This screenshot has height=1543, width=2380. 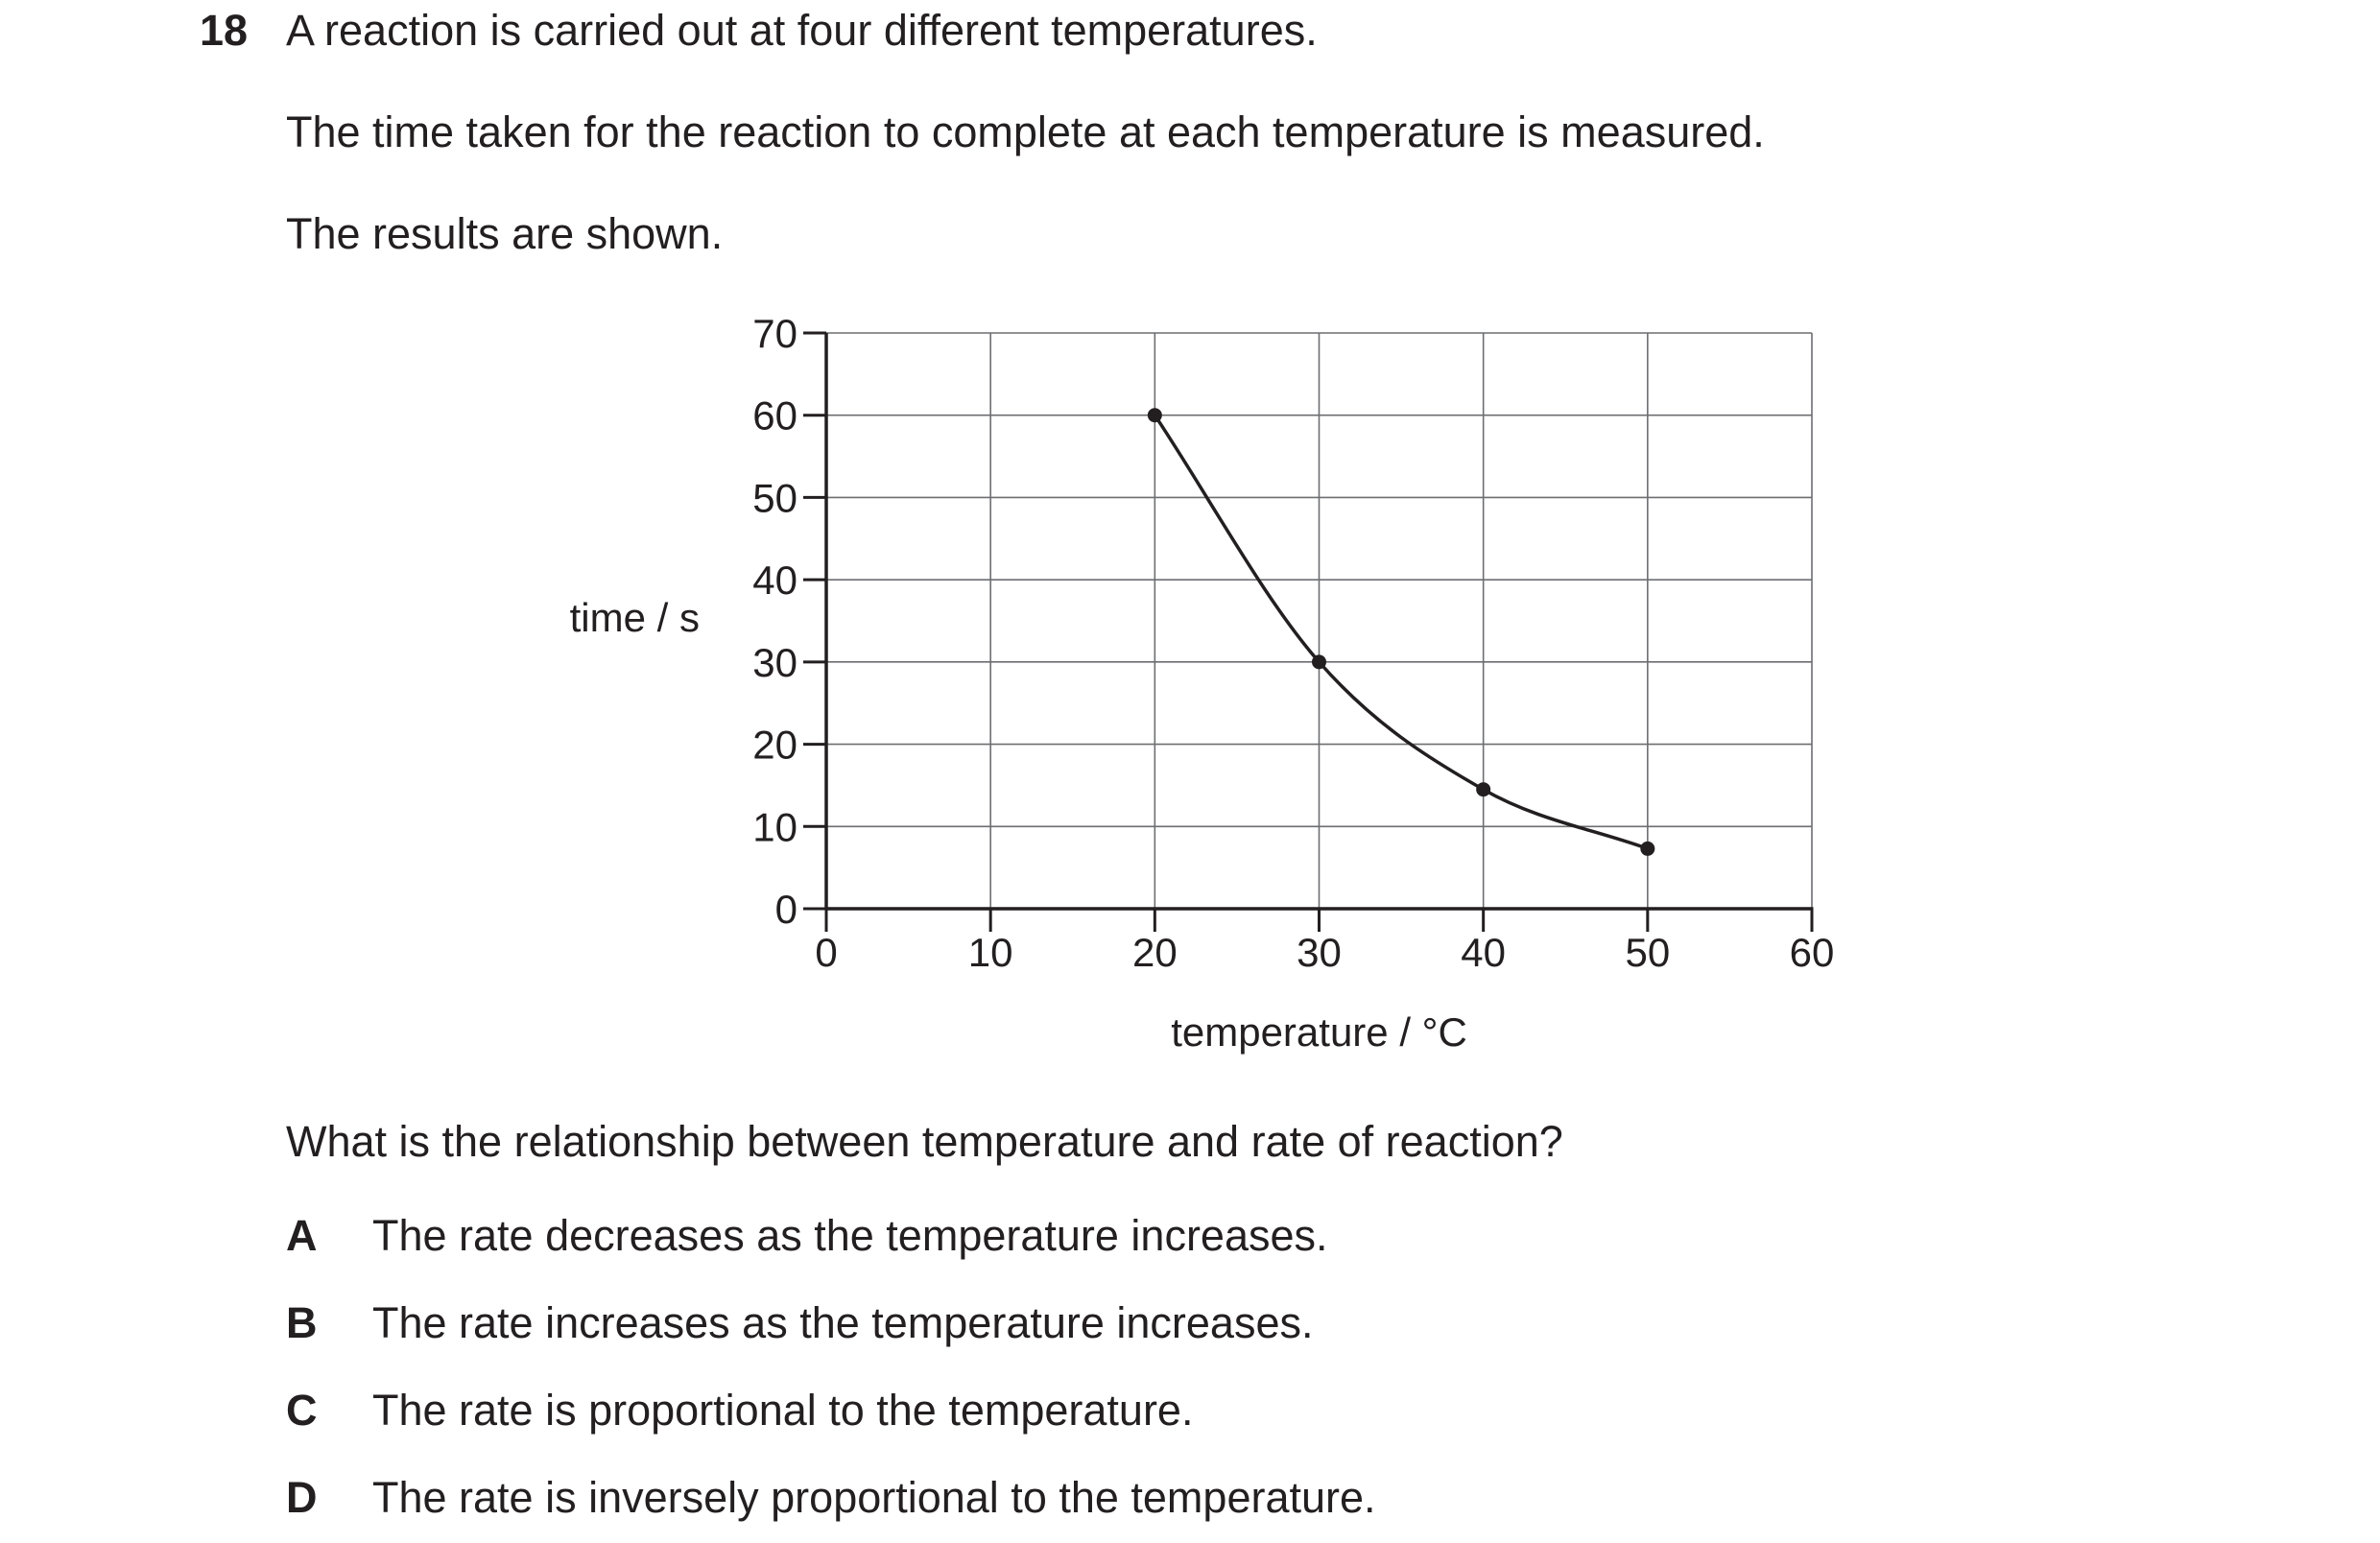 What do you see at coordinates (302, 1410) in the screenshot?
I see `option-c-letter: C` at bounding box center [302, 1410].